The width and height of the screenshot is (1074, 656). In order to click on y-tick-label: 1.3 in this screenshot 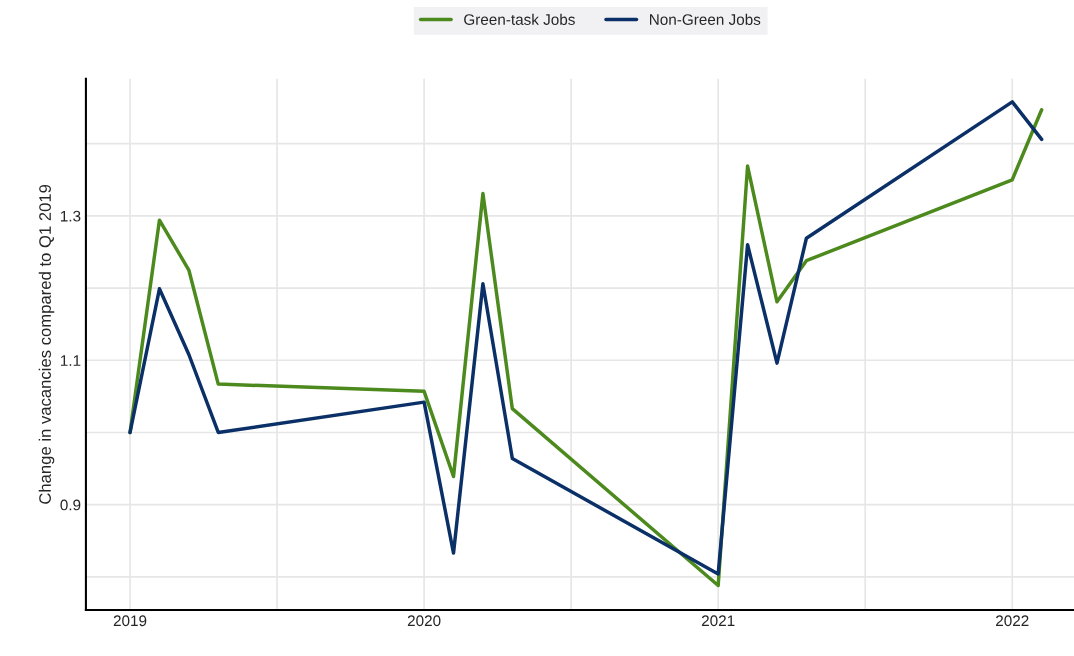, I will do `click(70, 216)`.